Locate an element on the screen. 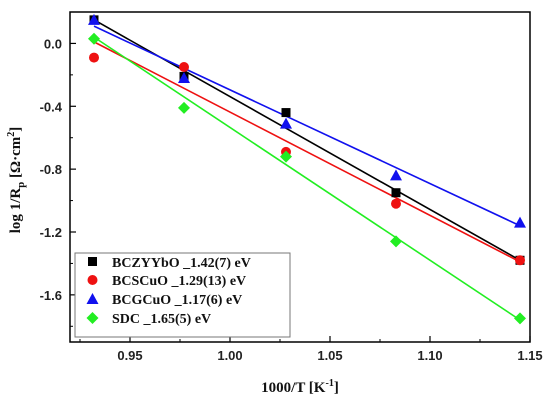  legend-marker-diamond is located at coordinates (92, 318).